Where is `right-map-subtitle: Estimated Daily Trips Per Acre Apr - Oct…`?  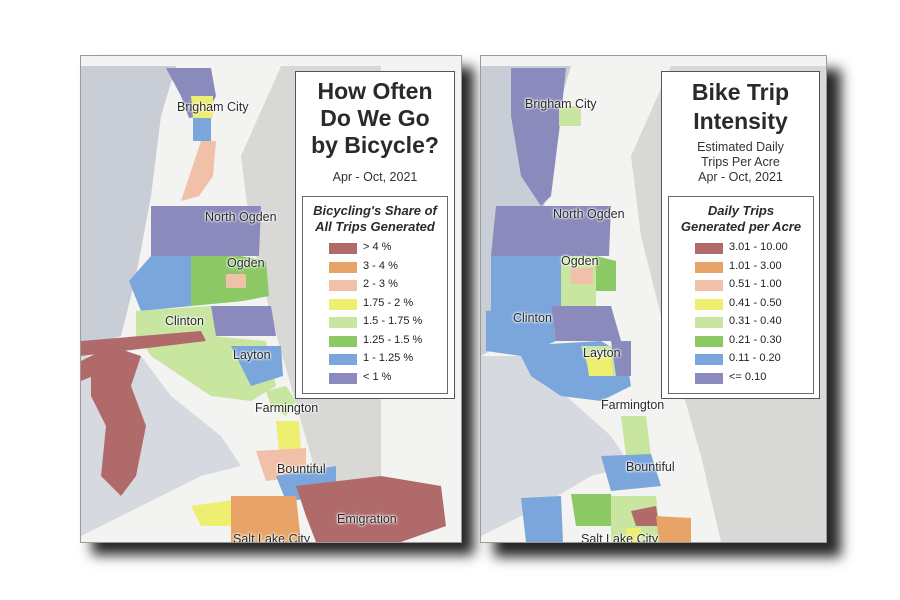 right-map-subtitle: Estimated Daily Trips Per Acre Apr - Oct… is located at coordinates (740, 162).